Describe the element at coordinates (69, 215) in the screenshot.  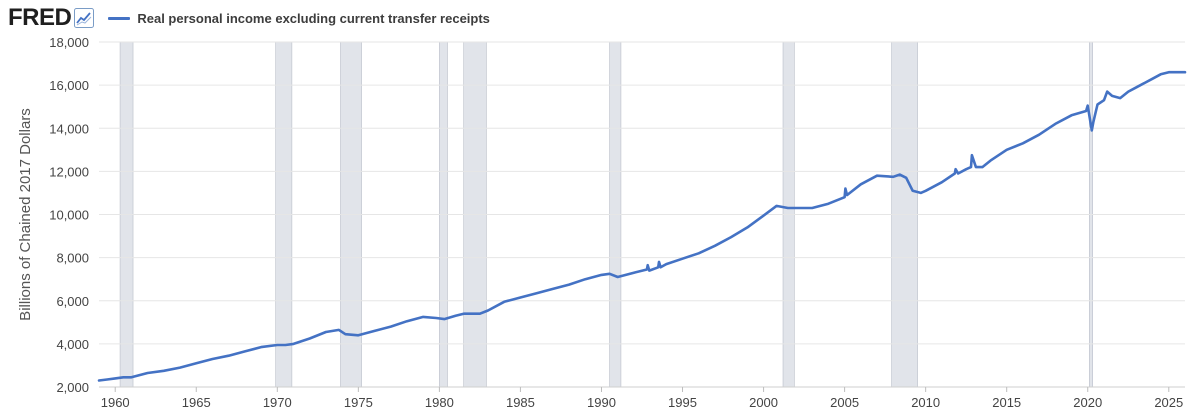
I see `y-tick-label: 10,000` at that location.